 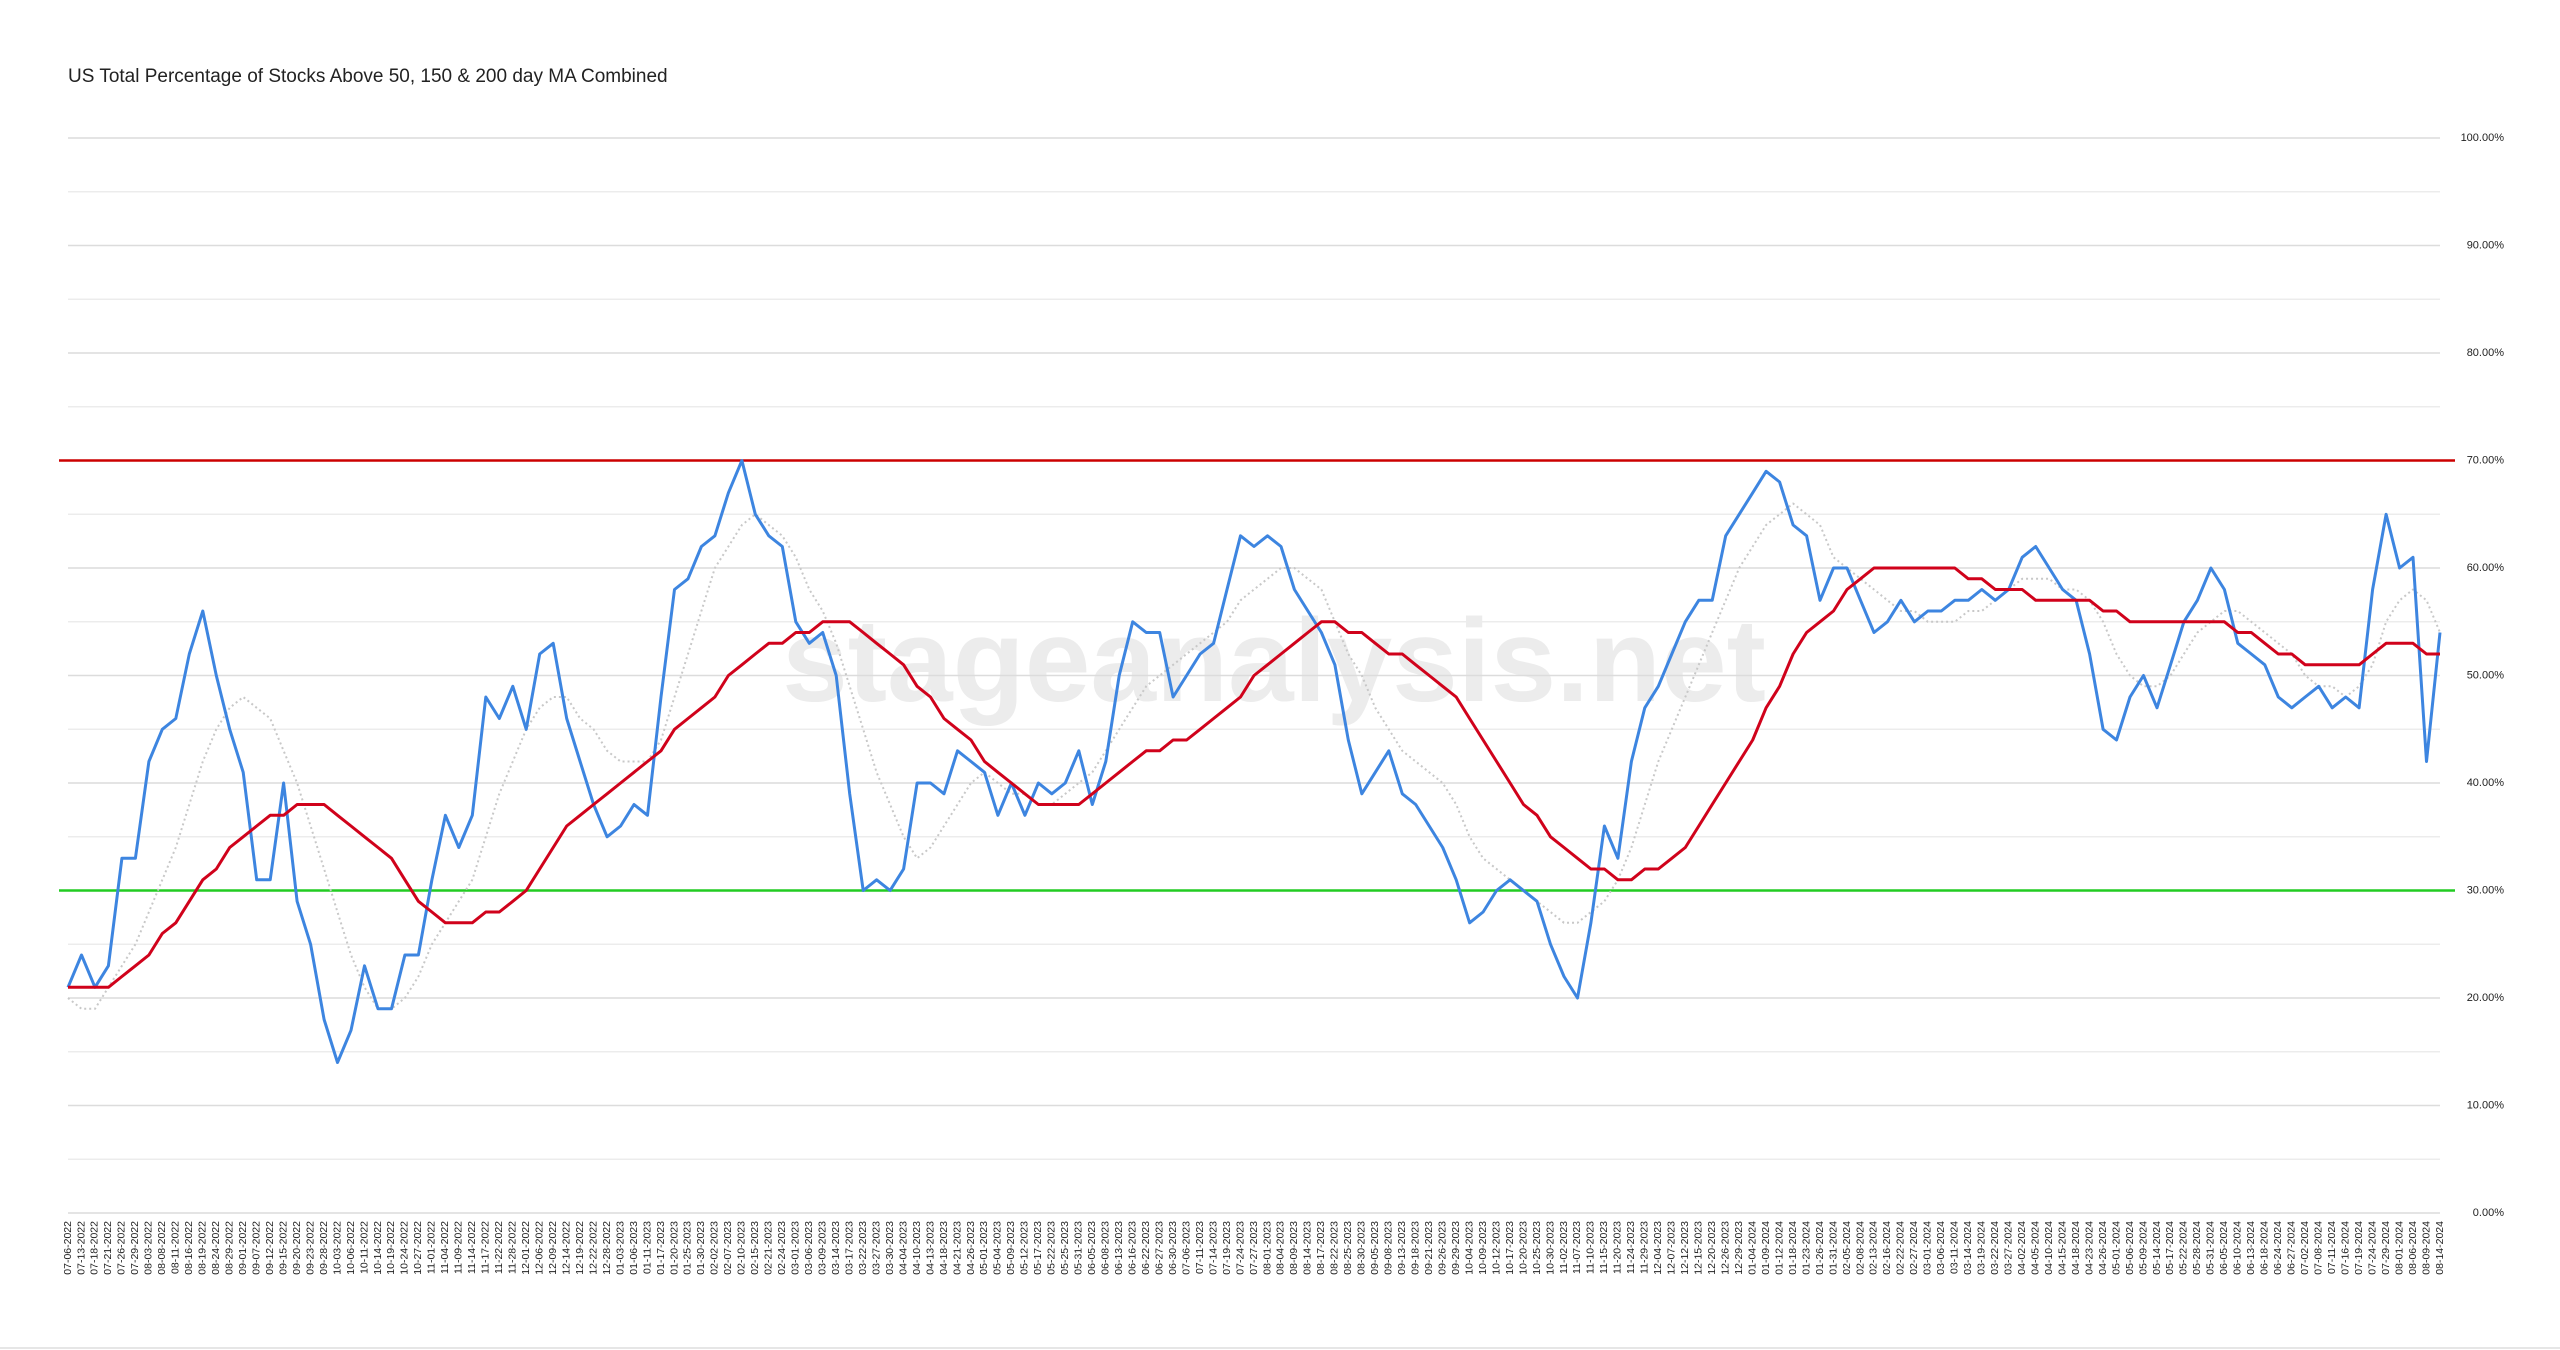 I want to click on x-tick-label: 11-10-2023, so click(x=1591, y=1247).